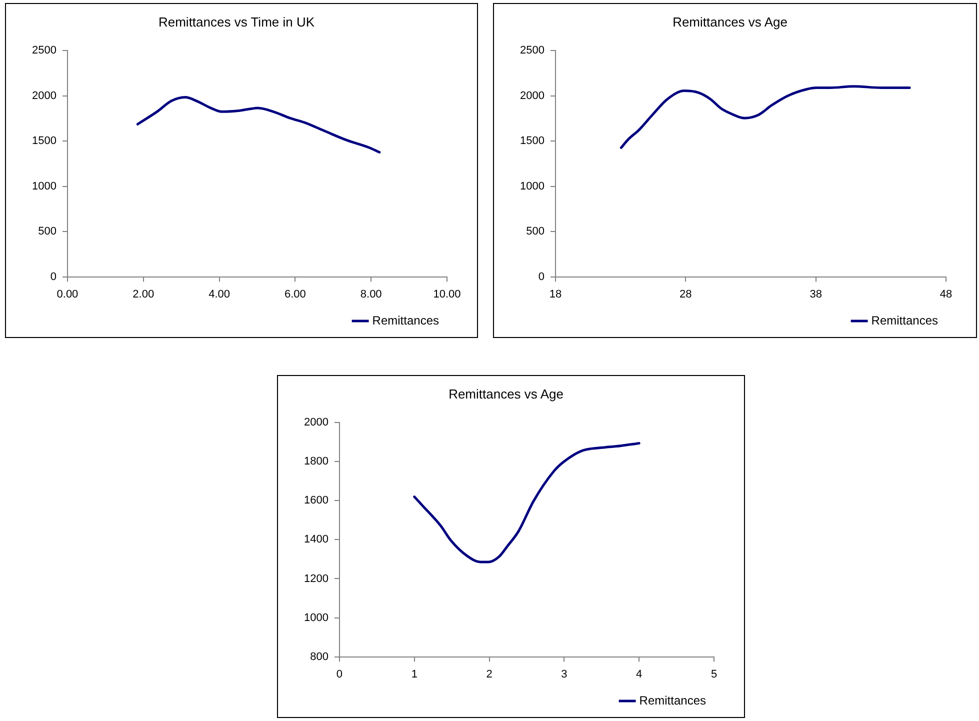  Describe the element at coordinates (555, 294) in the screenshot. I see `x-tick-label: 18` at that location.